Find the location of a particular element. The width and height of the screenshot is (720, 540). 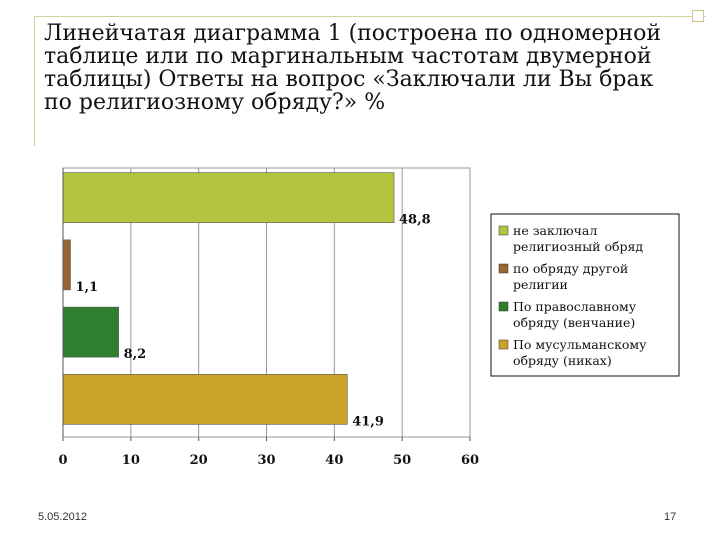

x-tick-label: 20 is located at coordinates (199, 460).